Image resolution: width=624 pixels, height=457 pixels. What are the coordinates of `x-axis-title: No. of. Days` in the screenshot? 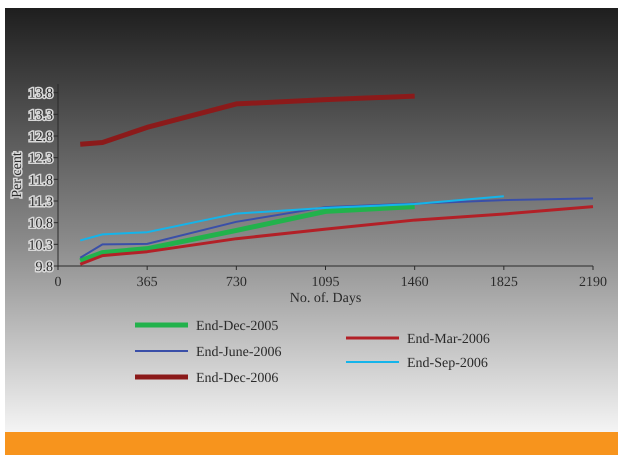 It's located at (326, 298).